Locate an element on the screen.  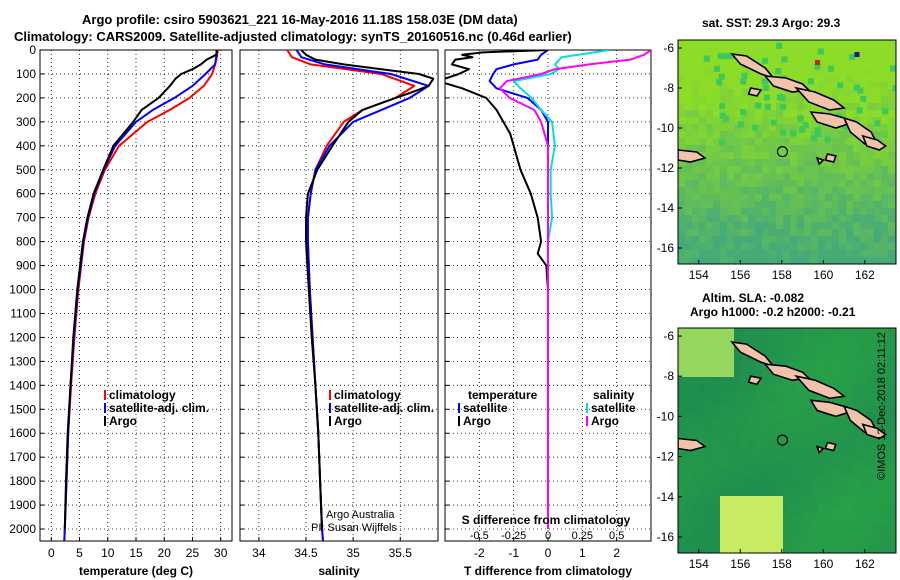
map-field is located at coordinates (787, 152).